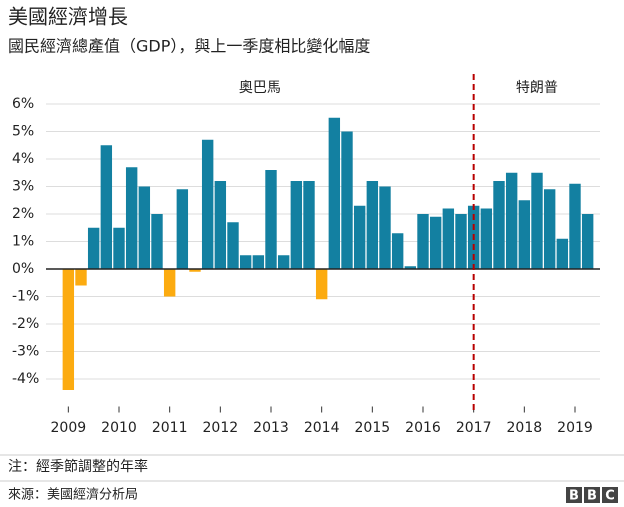  I want to click on period-label: 奧巴馬, so click(260, 88).